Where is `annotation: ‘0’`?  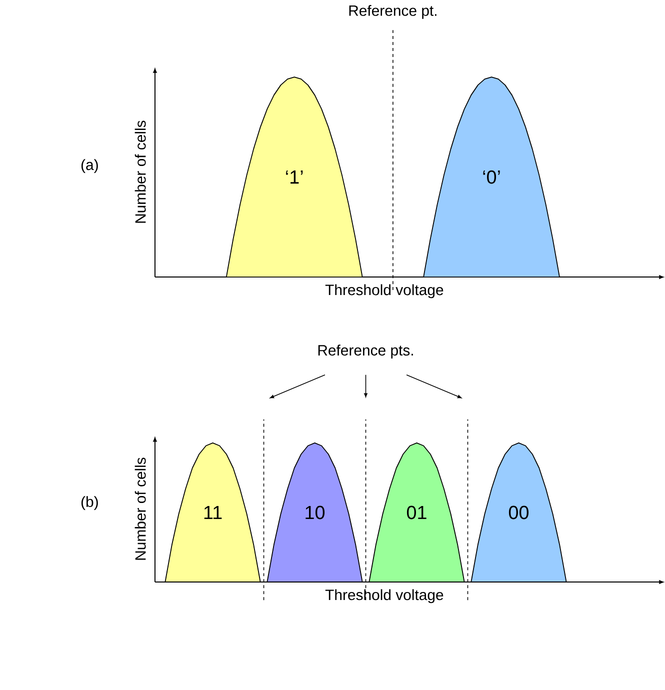
annotation: ‘0’ is located at coordinates (491, 177).